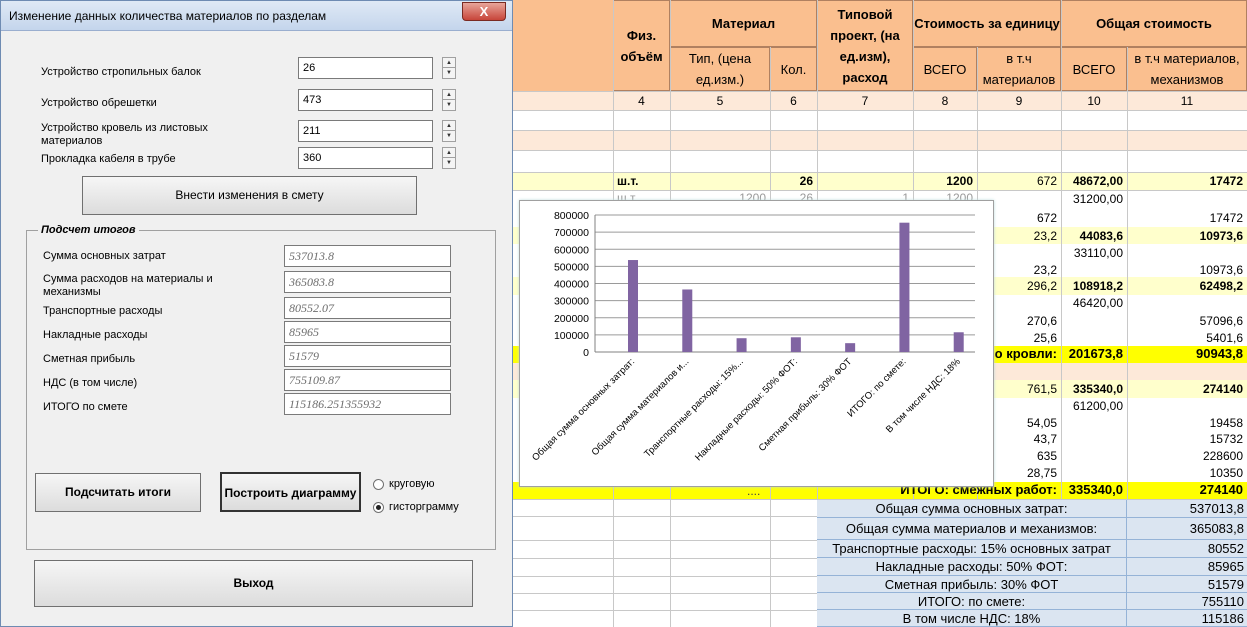 This screenshot has height=627, width=1247. Describe the element at coordinates (1032, 584) in the screenshot. I see `summary-row: Сметная прибыль: 30% ФОТ 51579` at that location.